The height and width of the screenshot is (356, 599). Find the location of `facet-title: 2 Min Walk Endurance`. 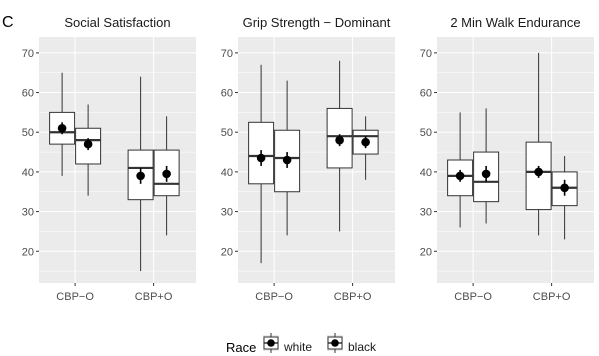

facet-title: 2 Min Walk Endurance is located at coordinates (515, 22).